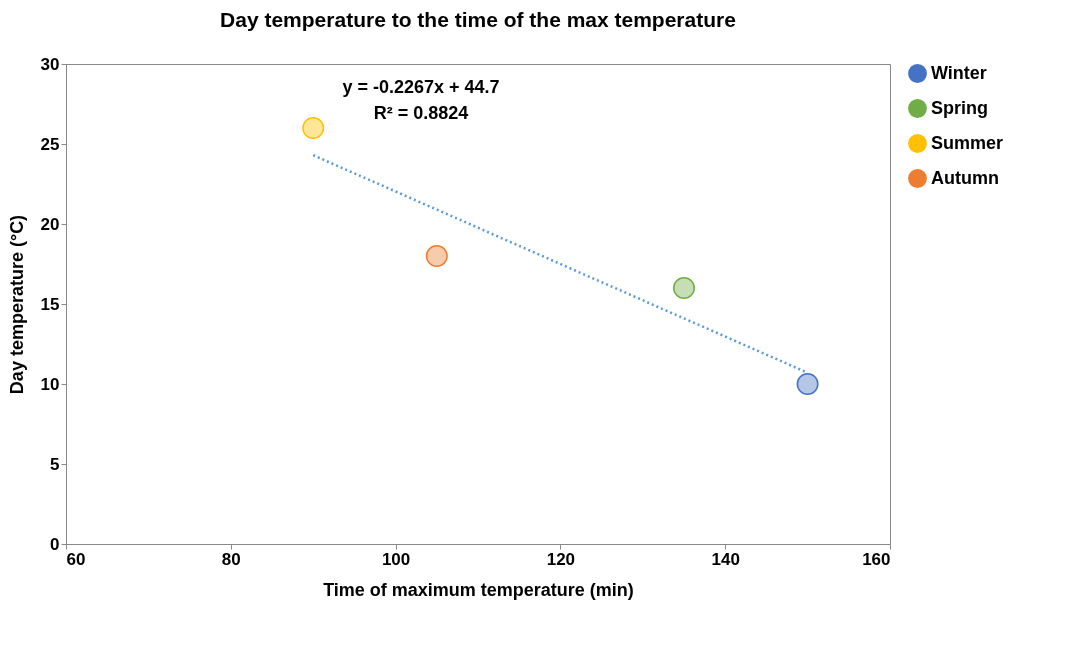 This screenshot has height=651, width=1067. Describe the element at coordinates (478, 589) in the screenshot. I see `x-axis-title: Time of maximum temperature (min)` at that location.